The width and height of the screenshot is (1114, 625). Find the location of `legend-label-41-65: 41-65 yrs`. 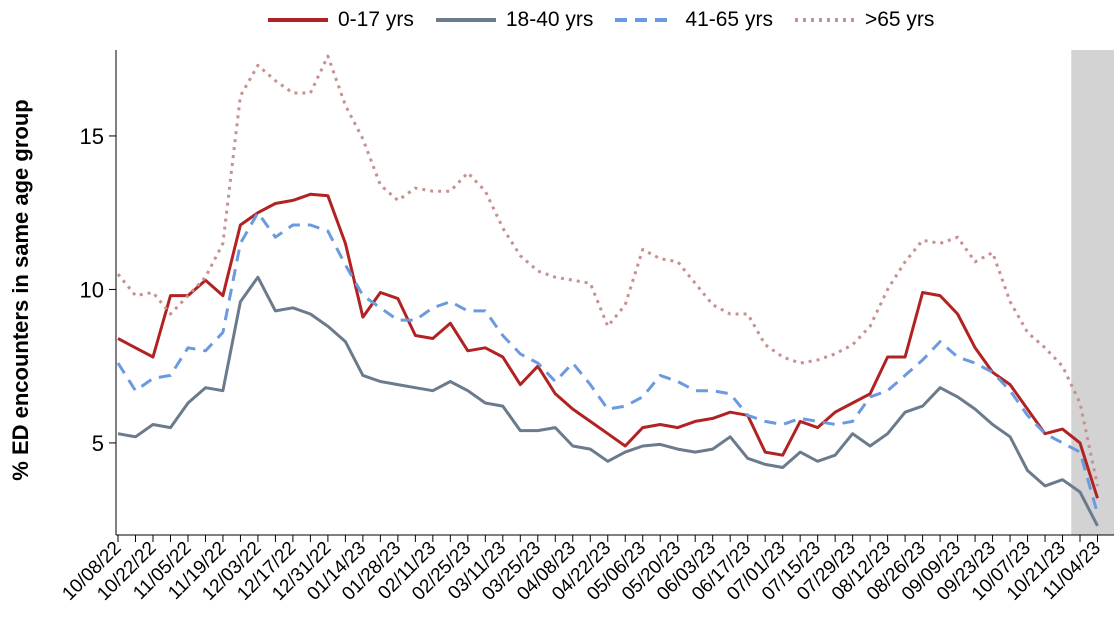

legend-label-41-65: 41-65 yrs is located at coordinates (729, 19).